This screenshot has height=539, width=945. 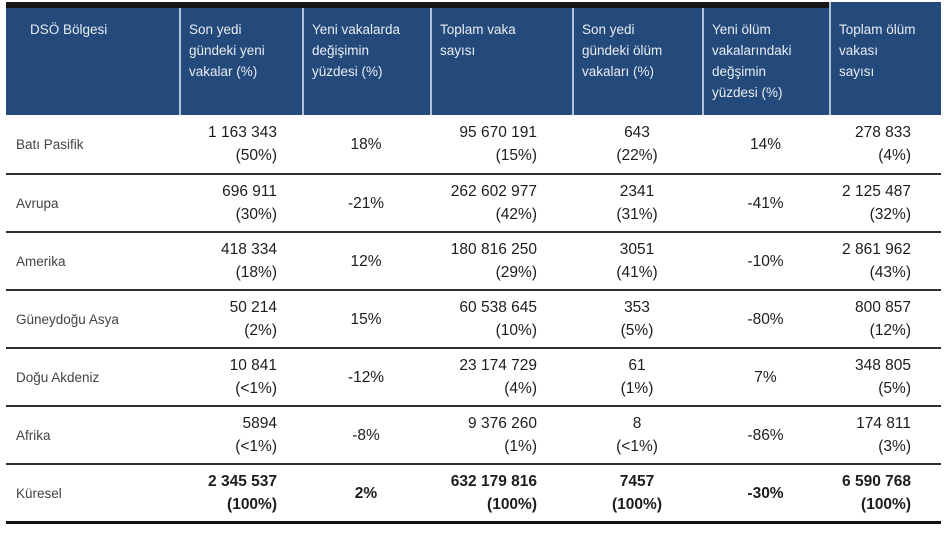 I want to click on new-deaths-share: (1%), so click(x=637, y=388).